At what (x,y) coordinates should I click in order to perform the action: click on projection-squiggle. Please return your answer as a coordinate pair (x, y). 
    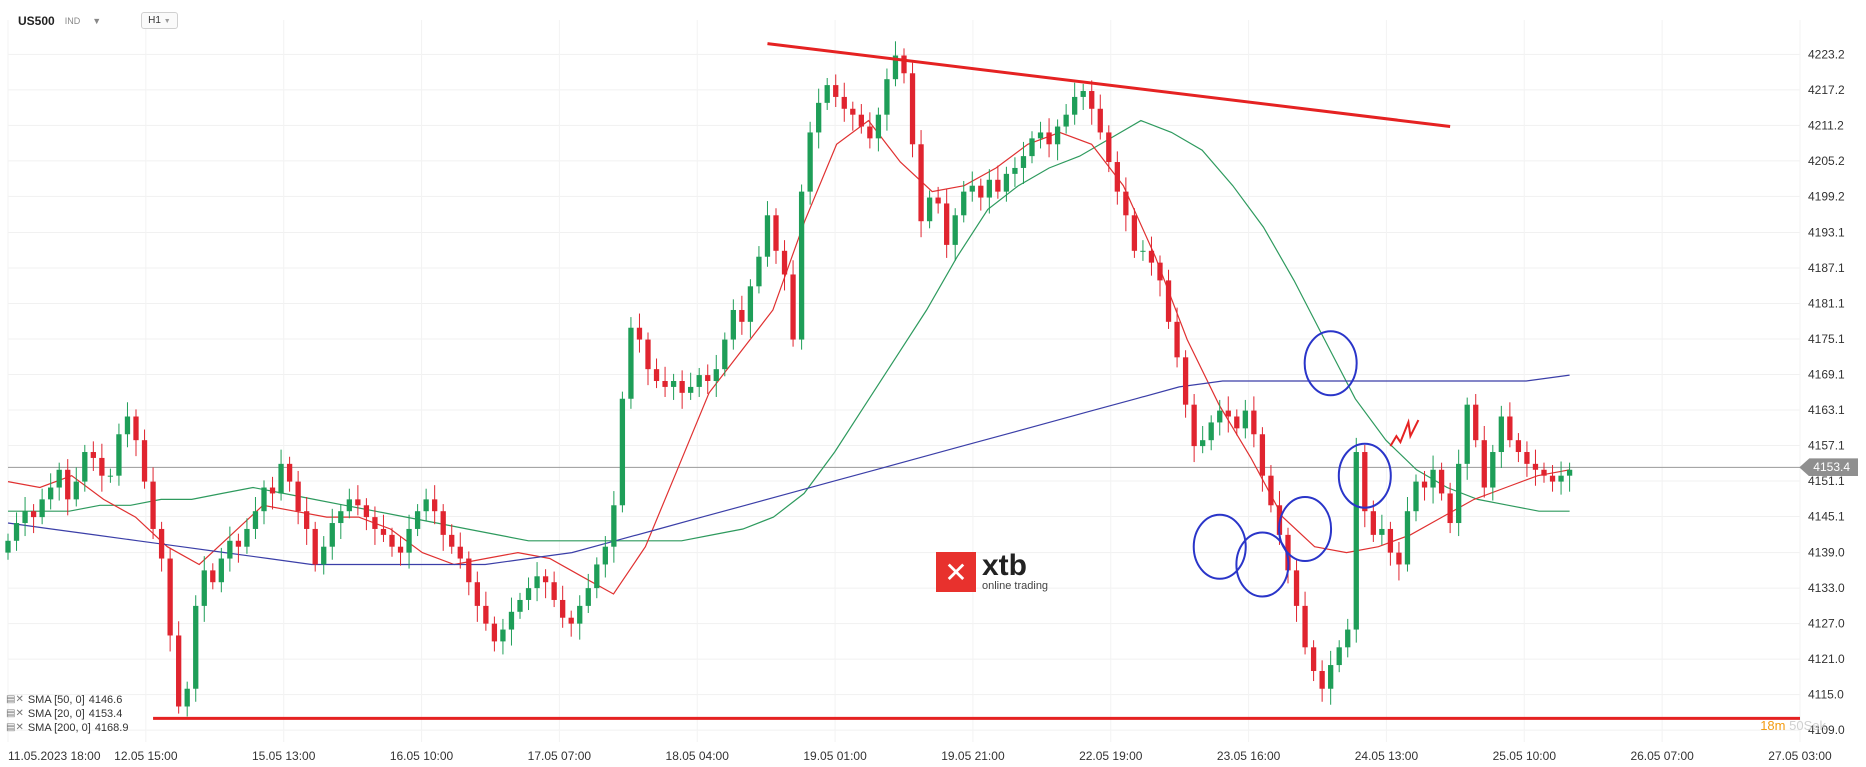
    Looking at the image, I should click on (1404, 432).